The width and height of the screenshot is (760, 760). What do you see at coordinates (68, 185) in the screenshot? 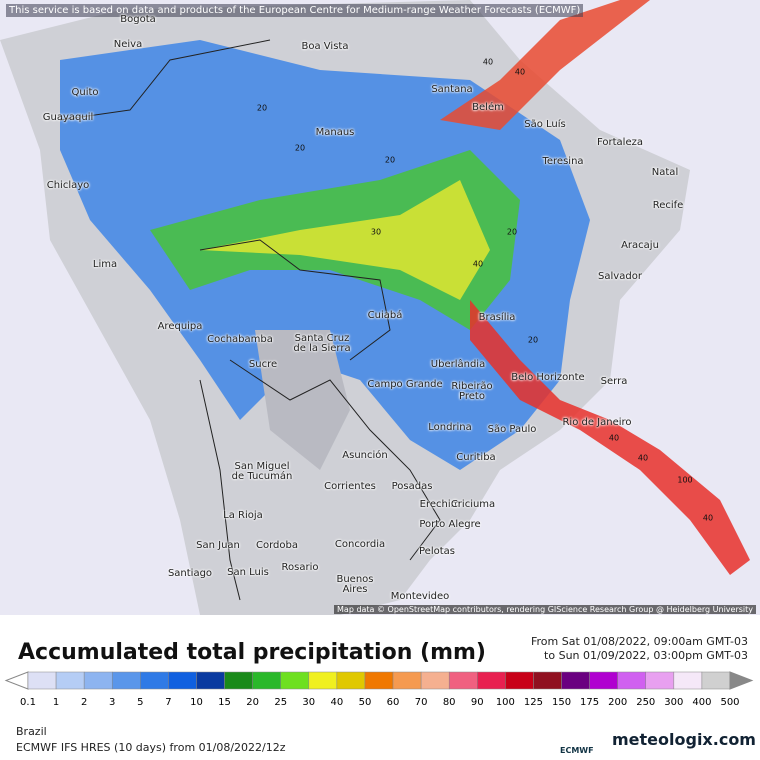
I see `city-label: Chiclayo` at bounding box center [68, 185].